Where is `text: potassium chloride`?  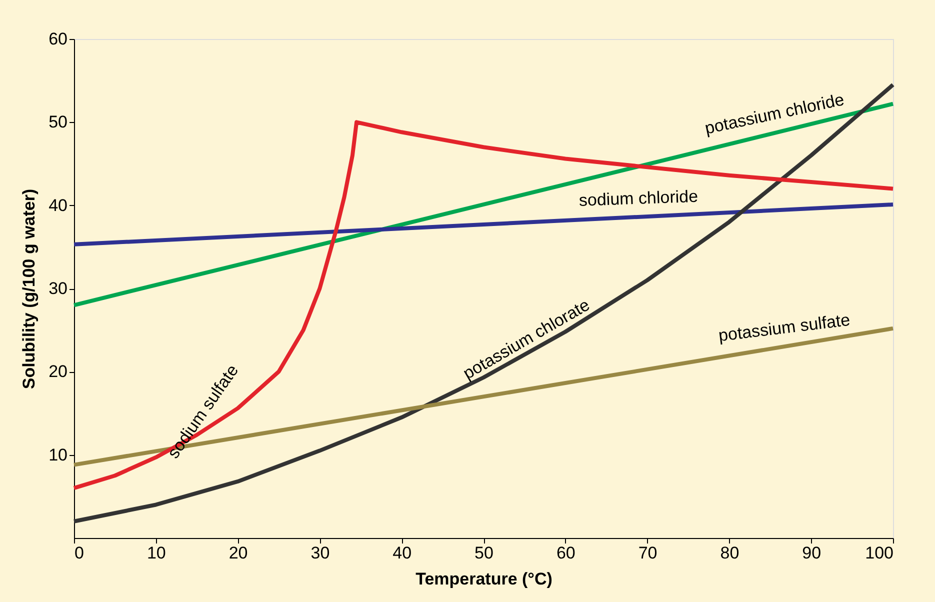
text: potassium chloride is located at coordinates (774, 114).